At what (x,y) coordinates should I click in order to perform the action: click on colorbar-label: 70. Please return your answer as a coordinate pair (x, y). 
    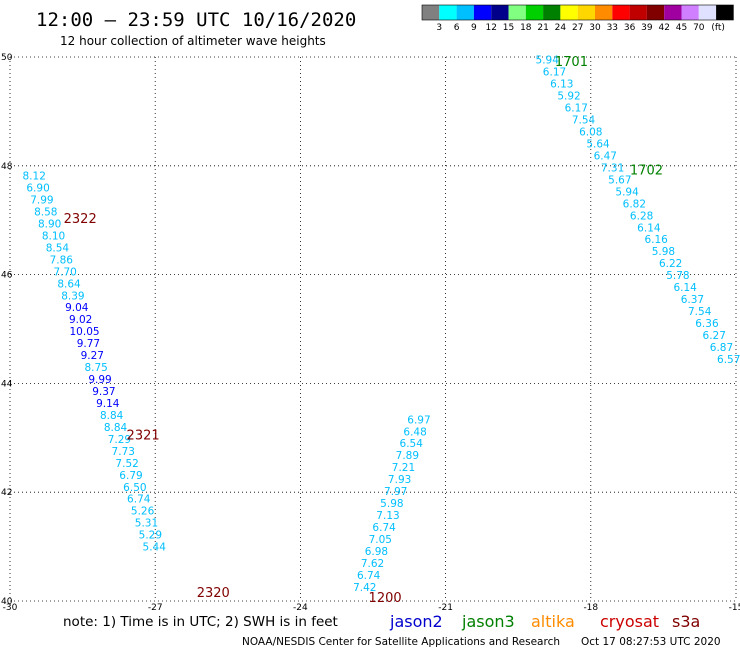
    Looking at the image, I should click on (699, 28).